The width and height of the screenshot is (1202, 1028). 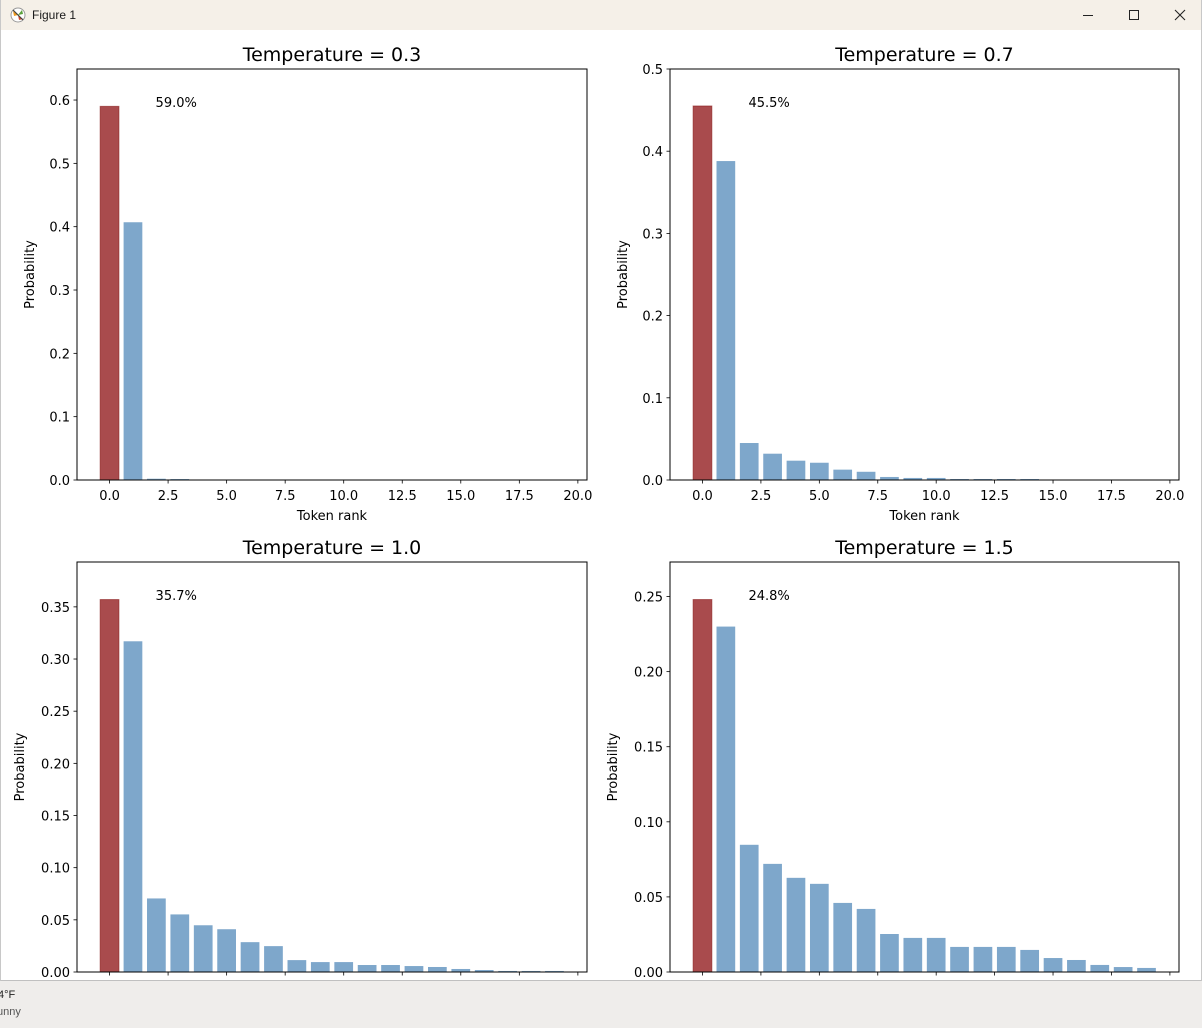 What do you see at coordinates (652, 481) in the screenshot?
I see `y-tick-label: 0.0` at bounding box center [652, 481].